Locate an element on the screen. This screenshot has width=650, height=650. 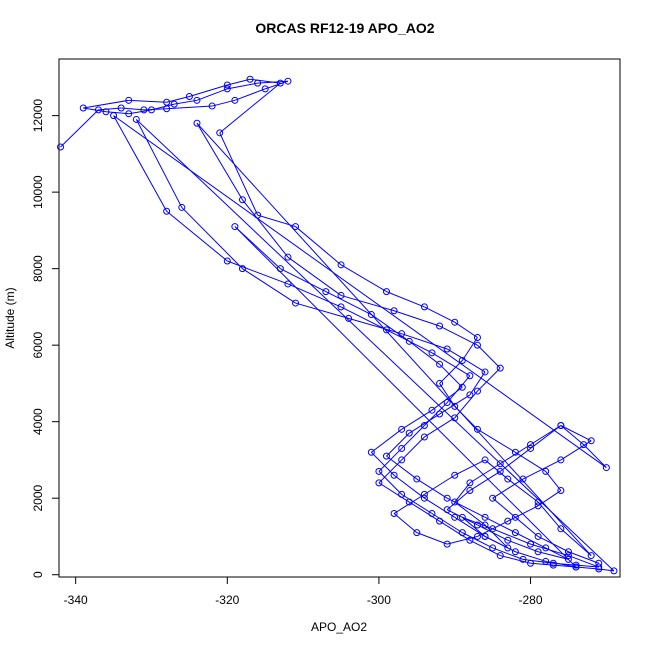
chart-title: ORCAS RF12-19 APO_AO2 is located at coordinates (344, 28).